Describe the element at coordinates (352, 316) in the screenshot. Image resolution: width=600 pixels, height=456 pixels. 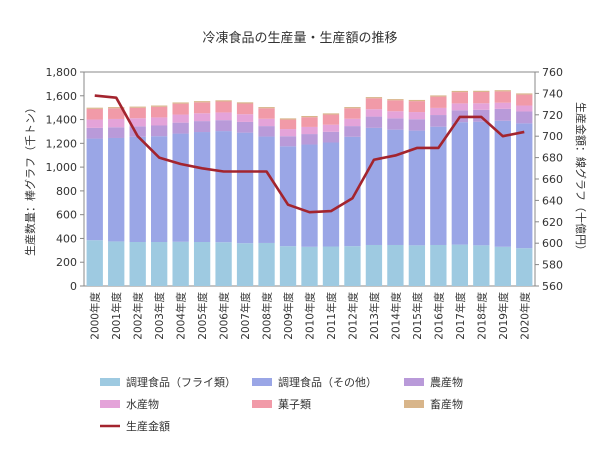
I see `x-tick-label: 2012年度` at that location.